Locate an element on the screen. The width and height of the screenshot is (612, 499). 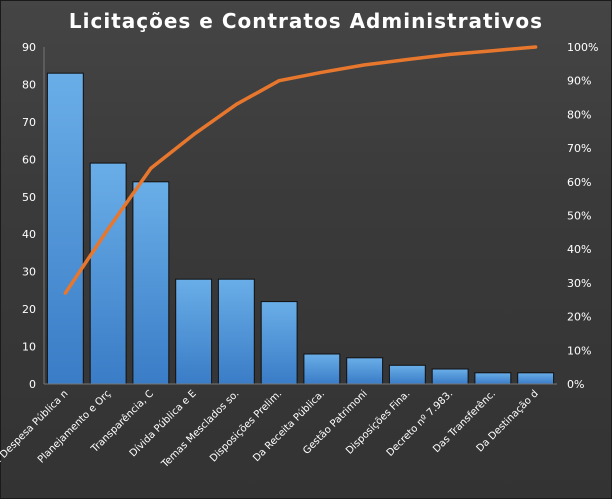
x-tick-label: Disposições Prelim. is located at coordinates (246, 426).